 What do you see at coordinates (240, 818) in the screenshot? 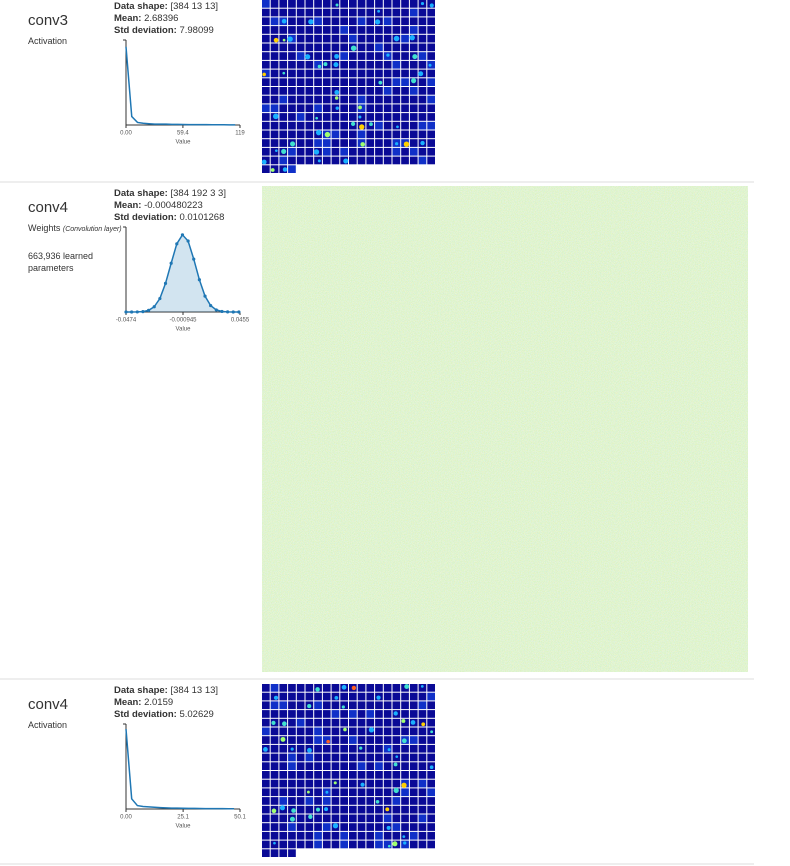
I see `x-tick-label: 50.1` at bounding box center [240, 818].